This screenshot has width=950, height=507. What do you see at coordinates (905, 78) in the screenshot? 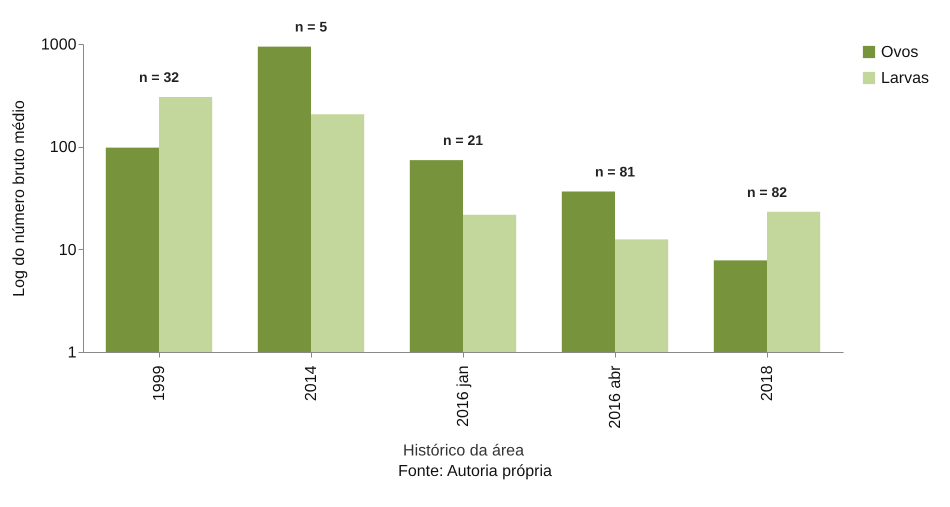
I see `legend-label: Larvas` at bounding box center [905, 78].